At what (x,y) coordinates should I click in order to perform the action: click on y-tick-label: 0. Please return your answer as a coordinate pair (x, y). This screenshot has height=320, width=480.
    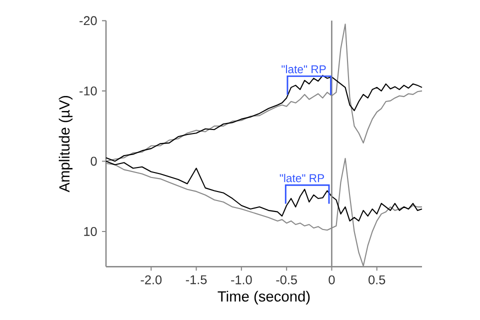
    Looking at the image, I should click on (93, 161).